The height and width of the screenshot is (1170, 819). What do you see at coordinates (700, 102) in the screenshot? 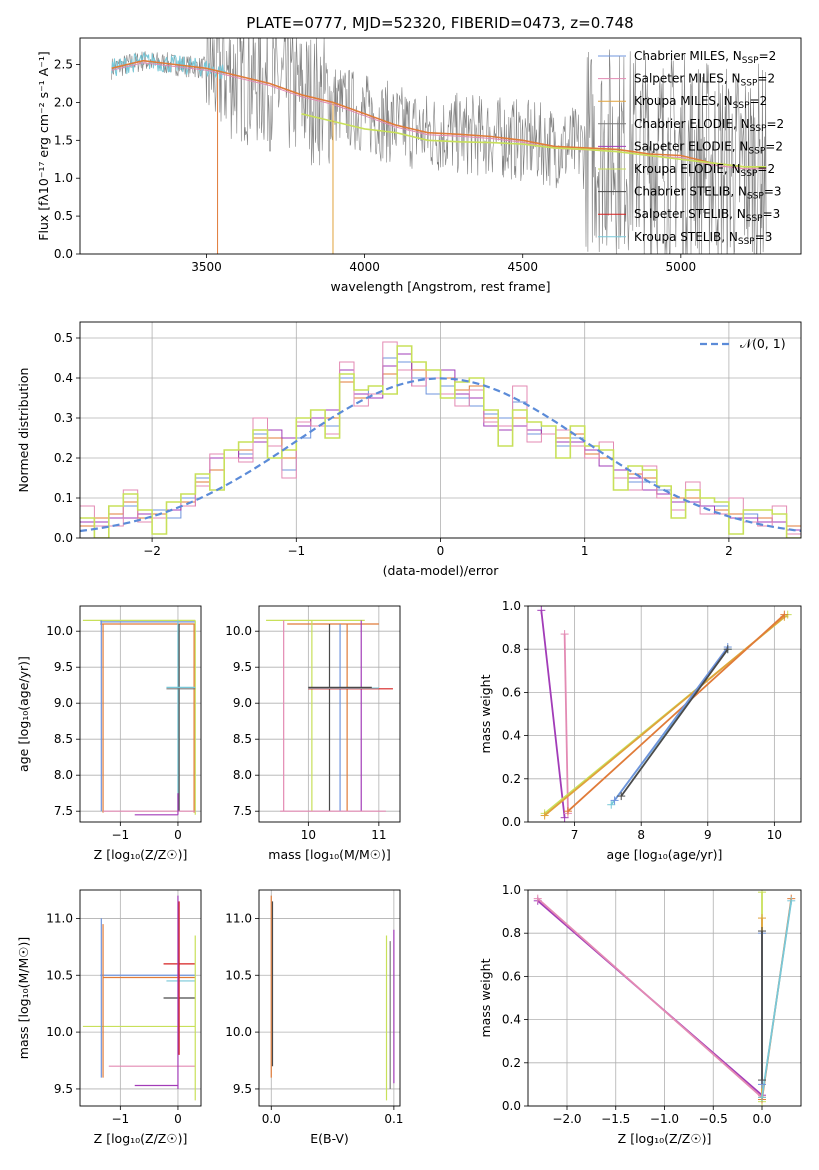
I see `legend-label: Kroupa MILES, NSSP=2` at bounding box center [700, 102].